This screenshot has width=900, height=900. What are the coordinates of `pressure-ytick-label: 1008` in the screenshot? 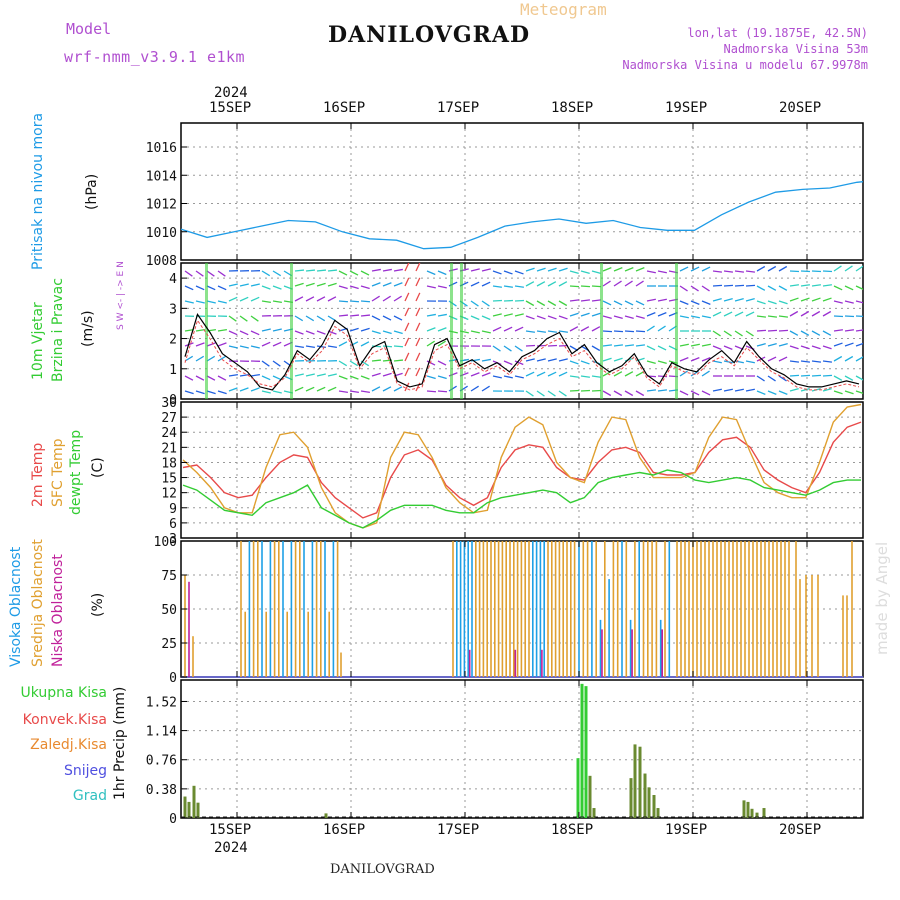 It's located at (161, 261).